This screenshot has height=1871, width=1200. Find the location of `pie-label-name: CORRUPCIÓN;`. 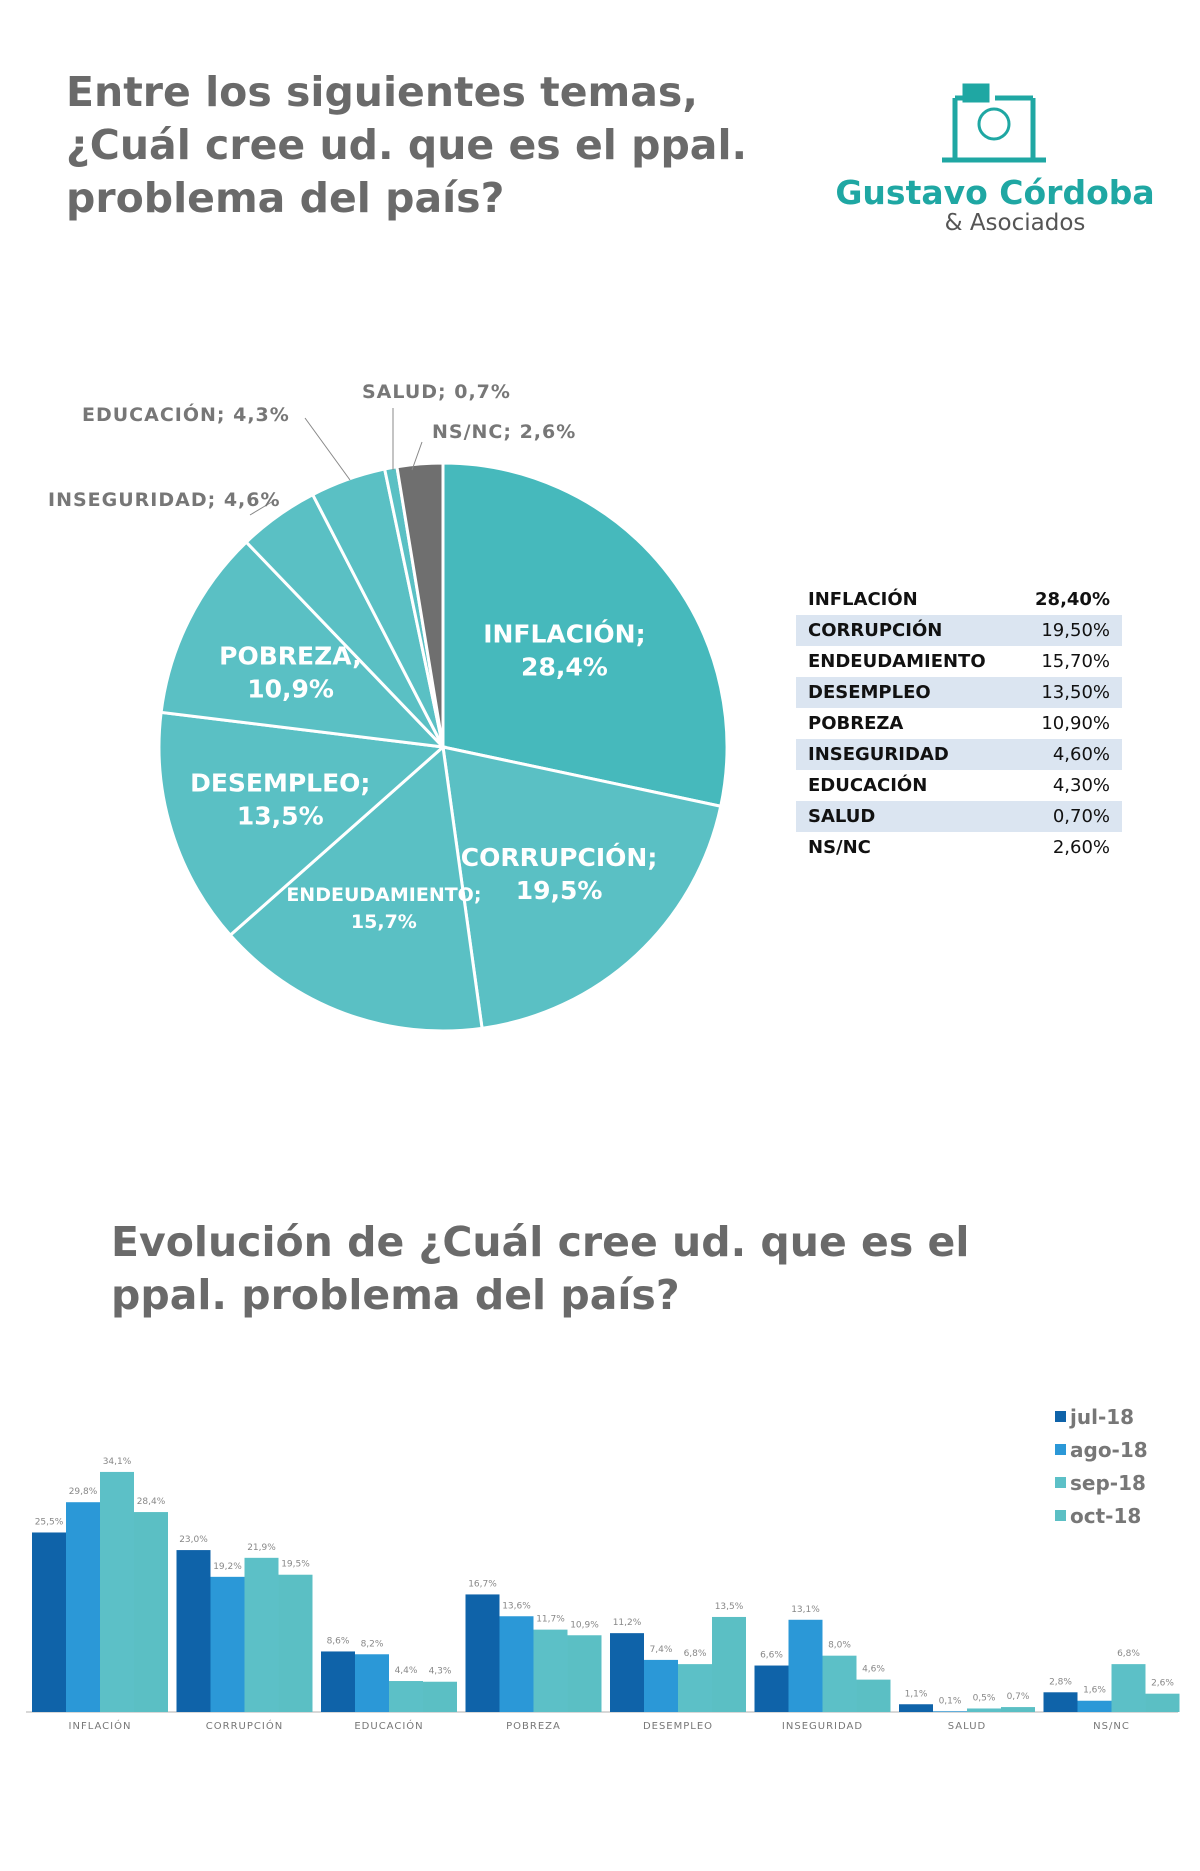

pie-label-name: CORRUPCIÓN; is located at coordinates (559, 857).